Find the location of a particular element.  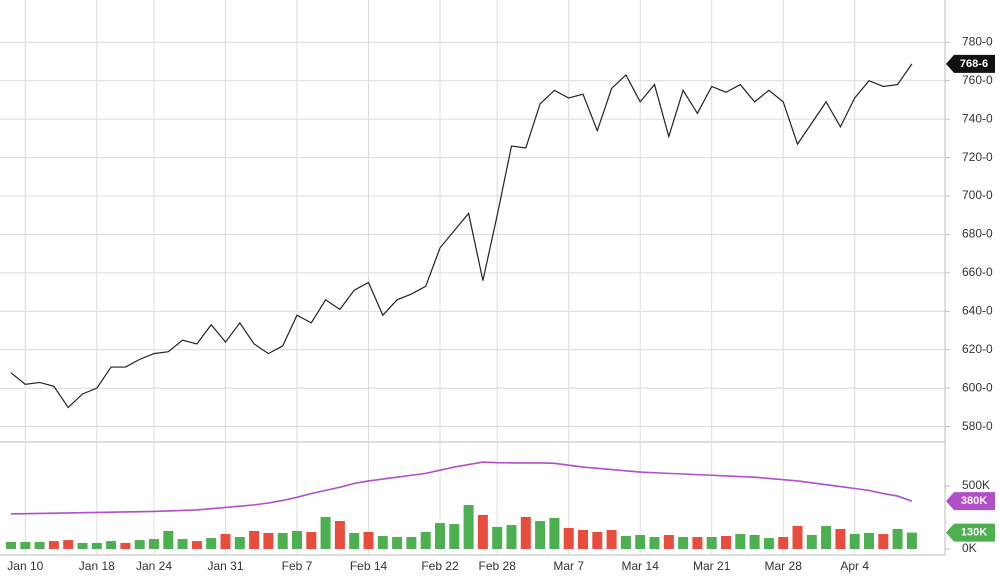

x-tick-label: Jan 31 is located at coordinates (225, 566).